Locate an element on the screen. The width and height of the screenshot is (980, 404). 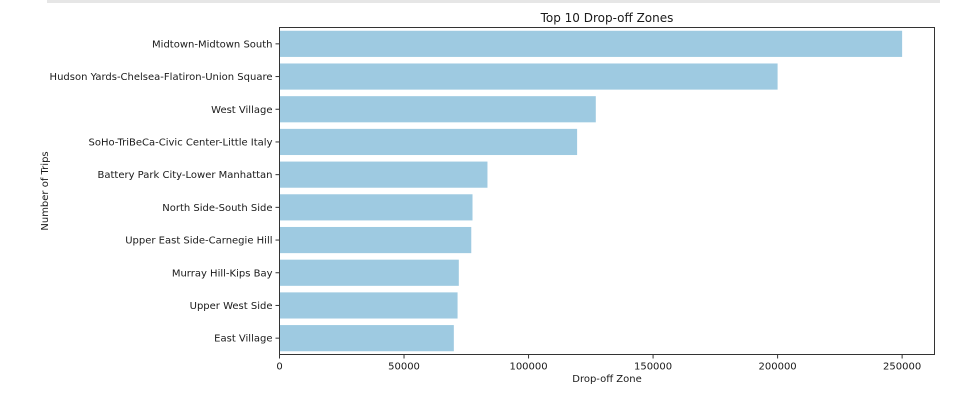
category-label: North Side-South Side is located at coordinates (217, 208).